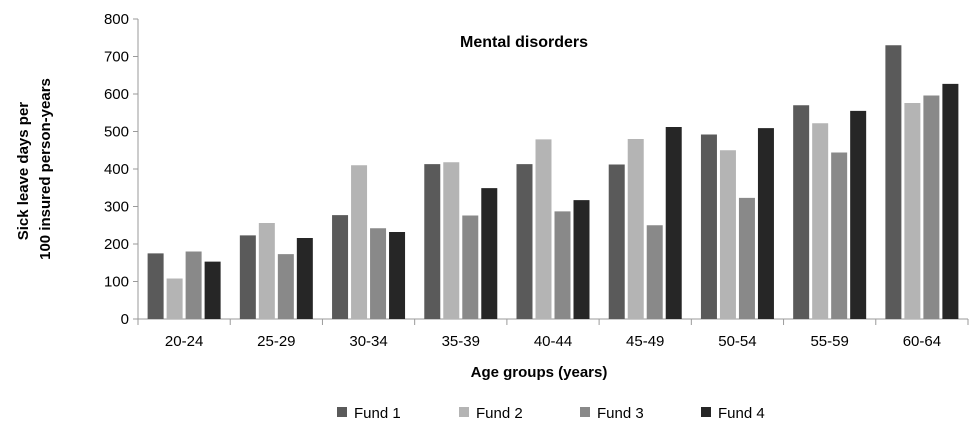  Describe the element at coordinates (524, 42) in the screenshot. I see `chart-title: Mental disorders` at that location.